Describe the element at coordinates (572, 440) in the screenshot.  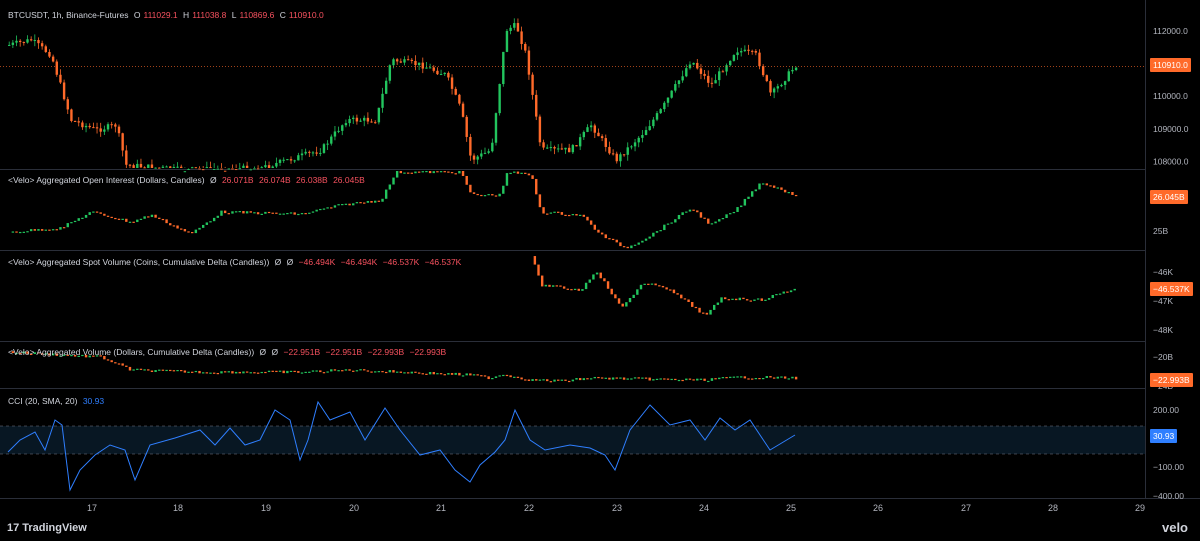
I see `cci-band` at that location.